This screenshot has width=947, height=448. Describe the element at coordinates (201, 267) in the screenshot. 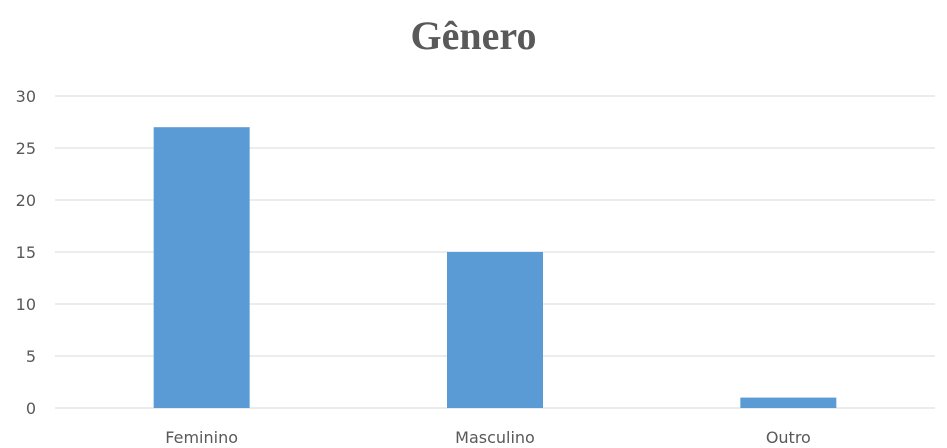

I see `bar-feminino` at that location.